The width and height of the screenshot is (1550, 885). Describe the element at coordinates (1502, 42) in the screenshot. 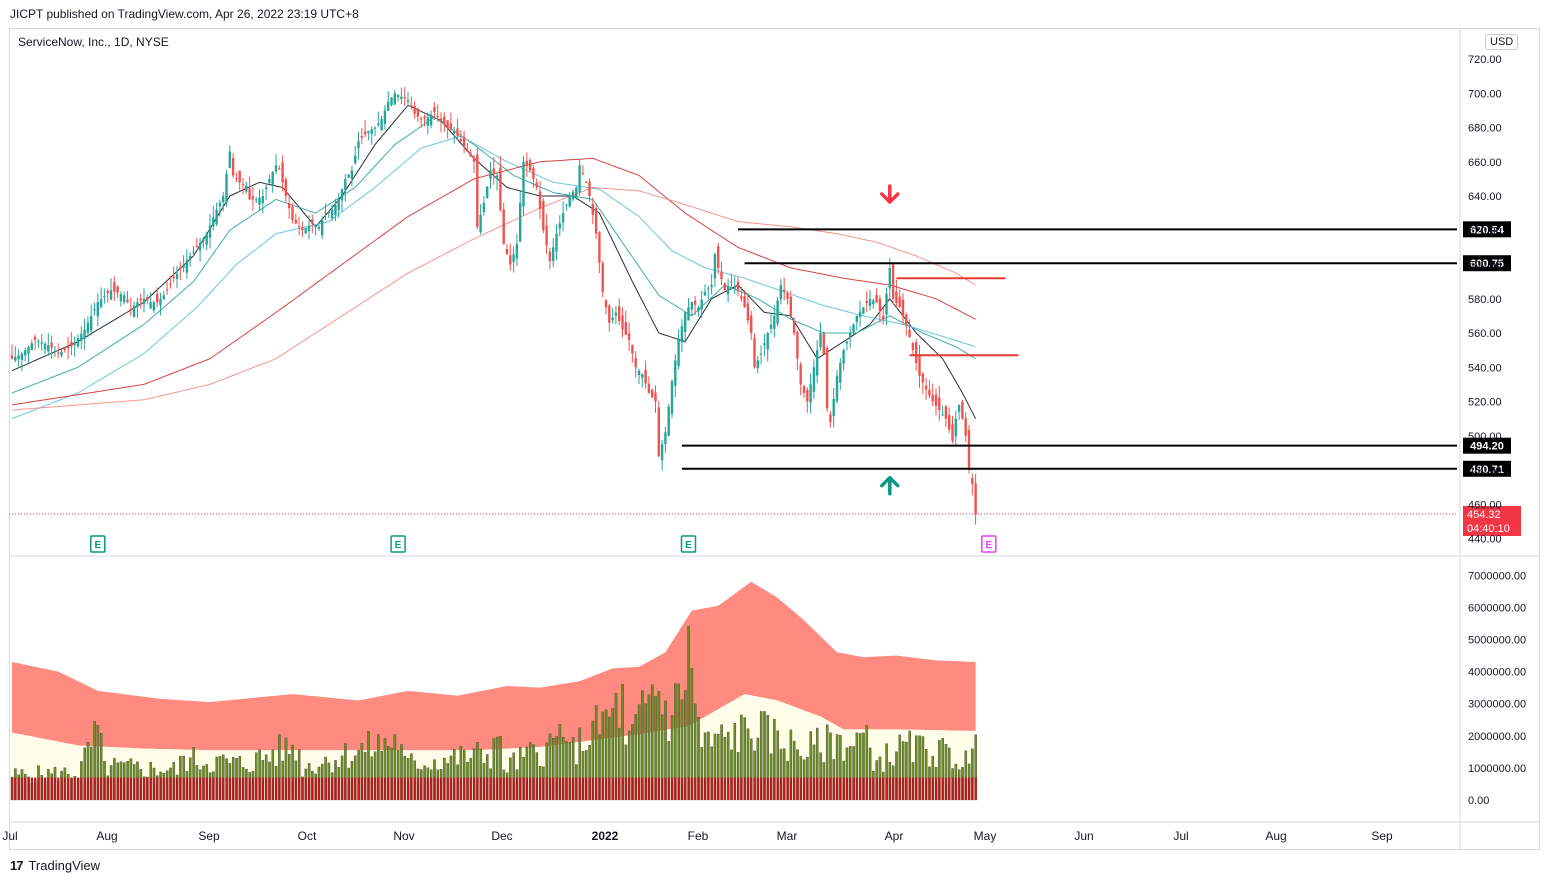

I see `currency-button: USD` at that location.